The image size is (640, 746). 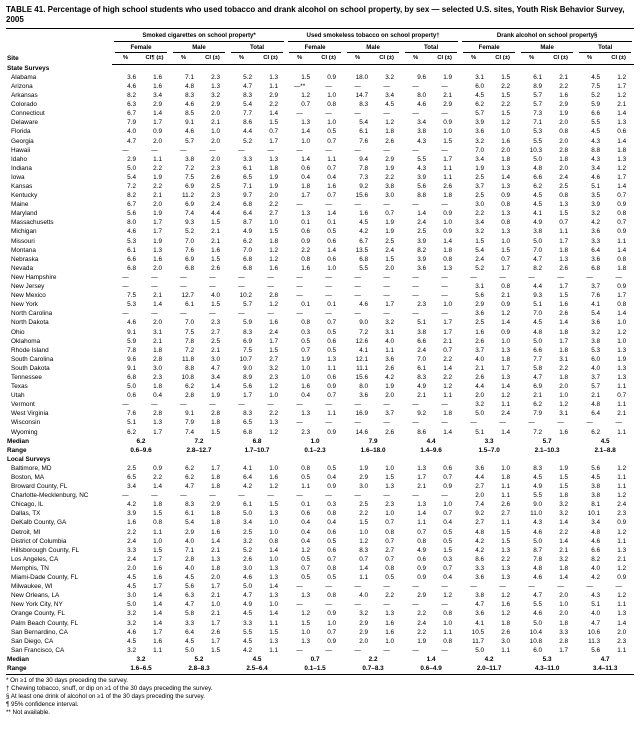 I want to click on summary-value-cell: 5.2, so click(x=199, y=659).